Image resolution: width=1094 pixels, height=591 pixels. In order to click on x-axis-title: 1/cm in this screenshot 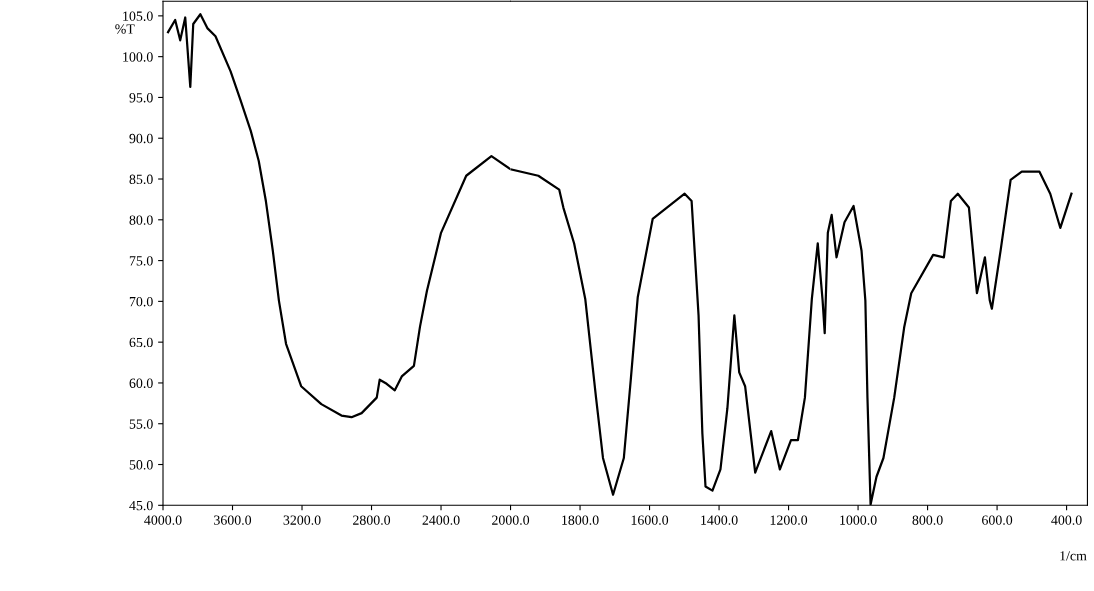, I will do `click(1073, 556)`.